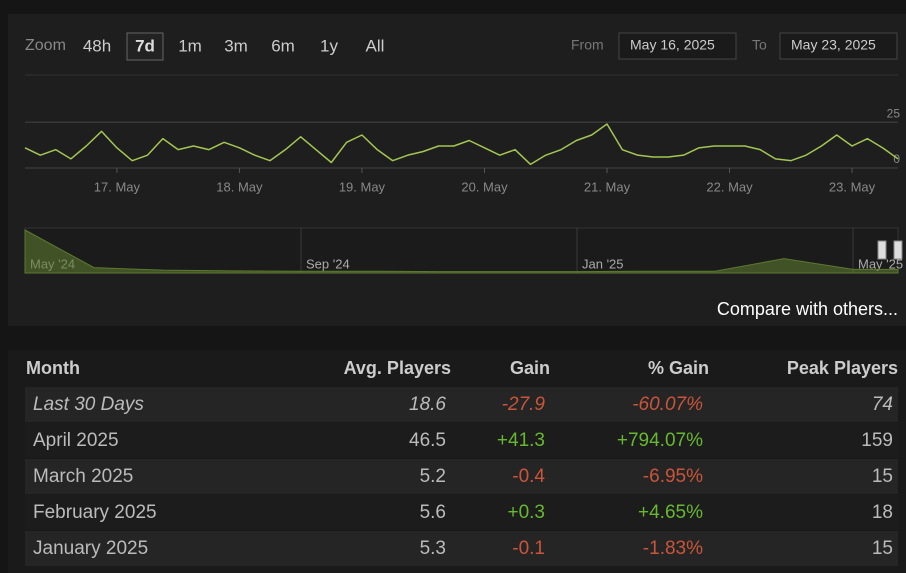 This screenshot has width=906, height=573. Describe the element at coordinates (97, 45) in the screenshot. I see `zoom-button: 48h` at that location.